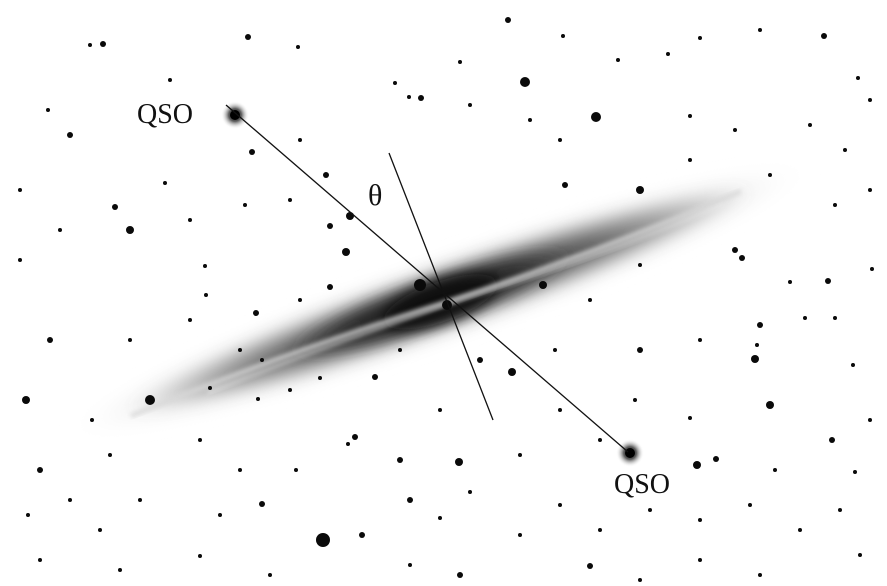 The image size is (887, 586). Describe the element at coordinates (441, 286) in the screenshot. I see `minor-axis-line` at that location.